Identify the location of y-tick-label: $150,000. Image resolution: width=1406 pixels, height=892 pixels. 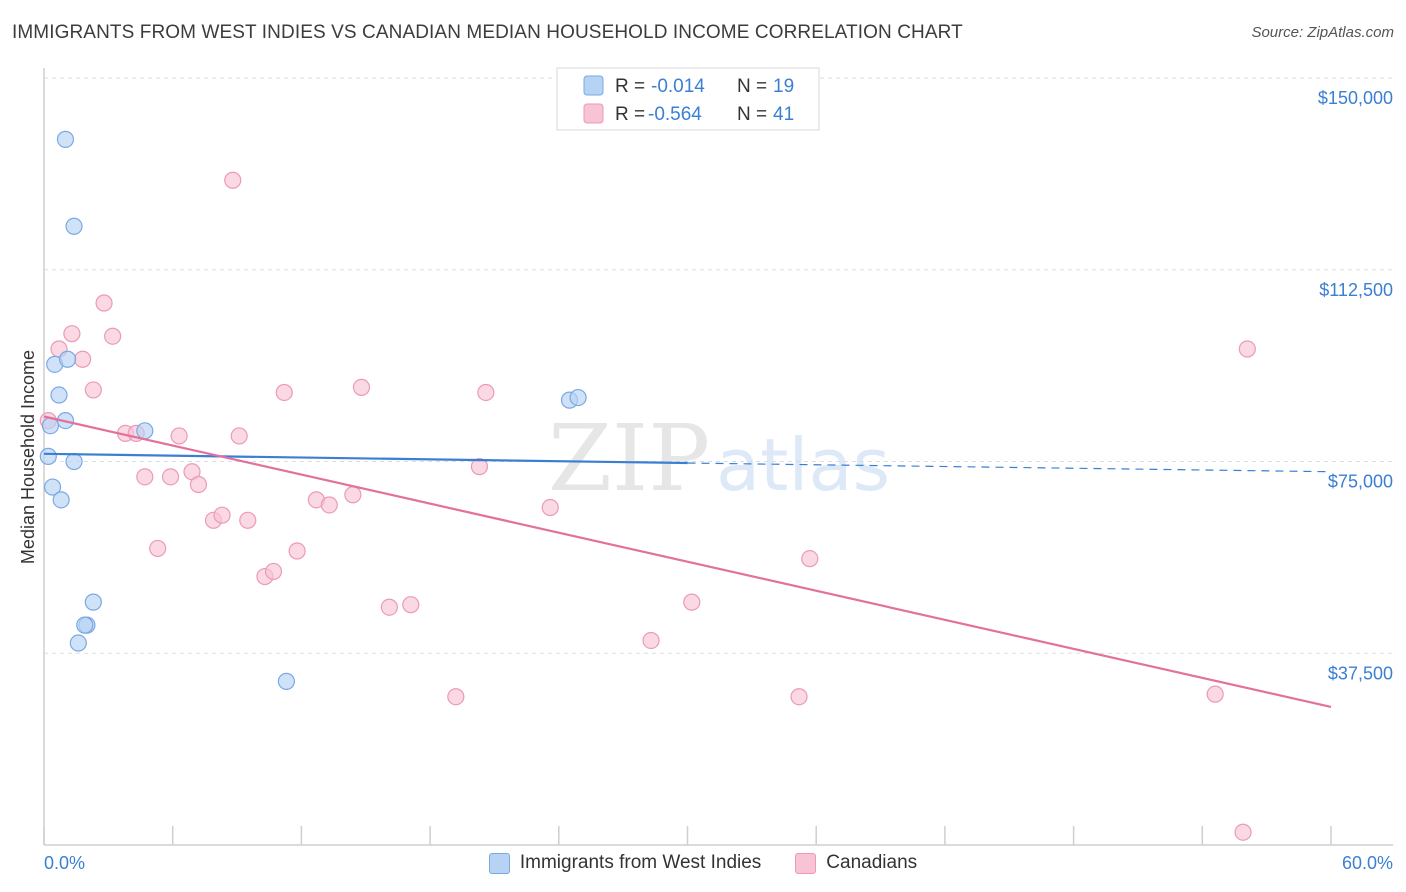
(1355, 98).